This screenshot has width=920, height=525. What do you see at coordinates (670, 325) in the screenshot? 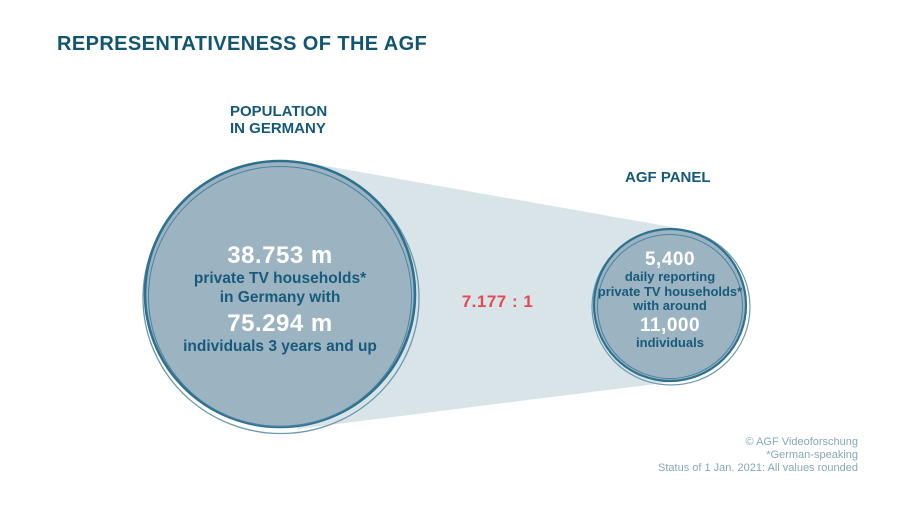
I see `panel-individuals-value: 11,000` at bounding box center [670, 325].